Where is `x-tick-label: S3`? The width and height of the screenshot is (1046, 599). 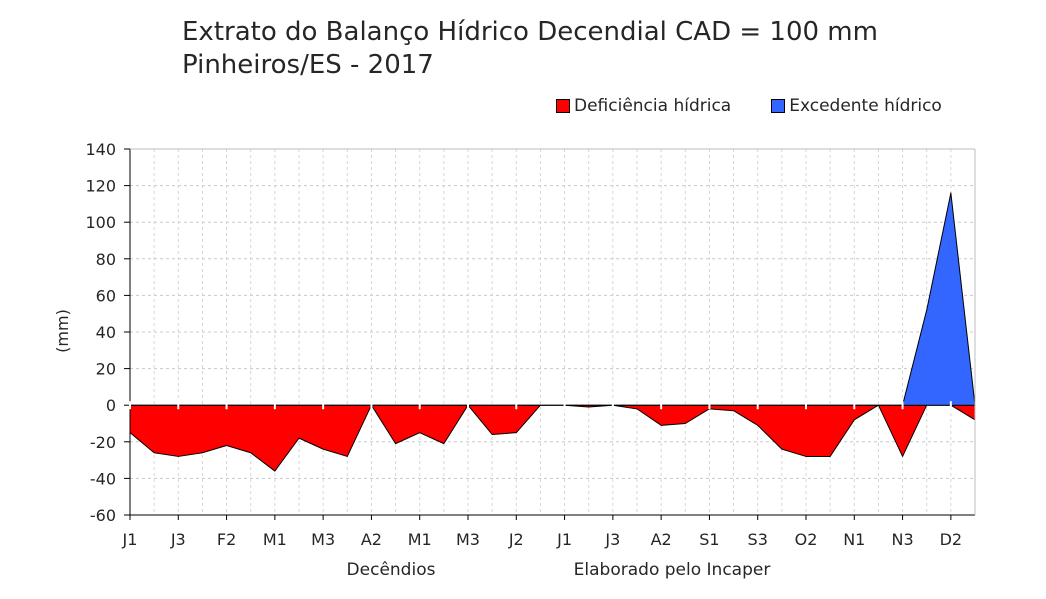
x-tick-label: S3 is located at coordinates (758, 539).